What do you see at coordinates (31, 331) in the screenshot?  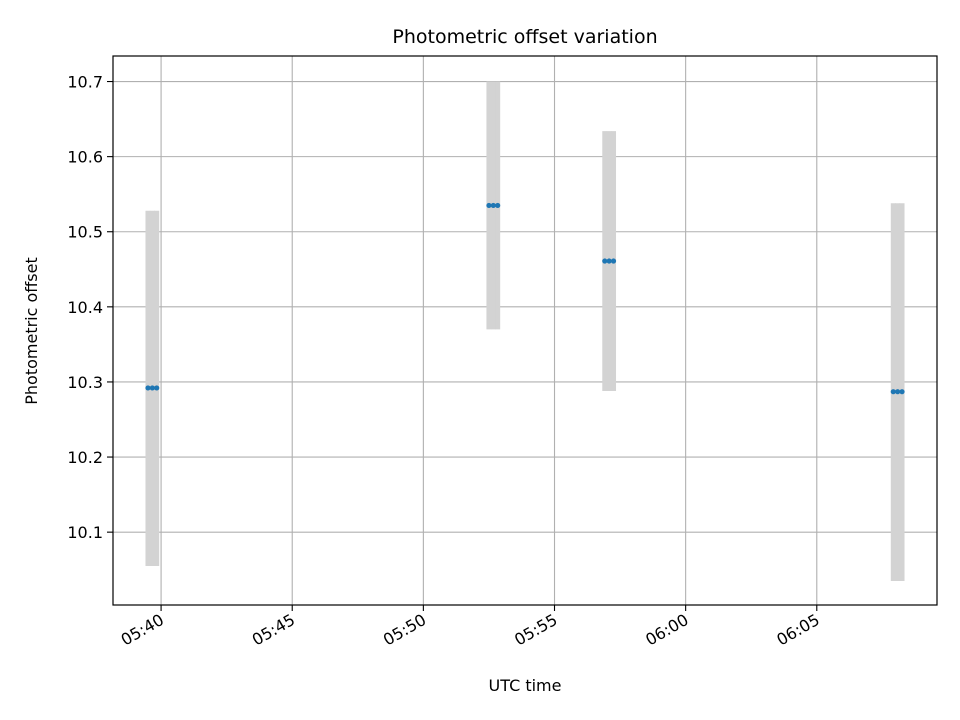 I see `y-axis-label: Photometric offset` at bounding box center [31, 331].